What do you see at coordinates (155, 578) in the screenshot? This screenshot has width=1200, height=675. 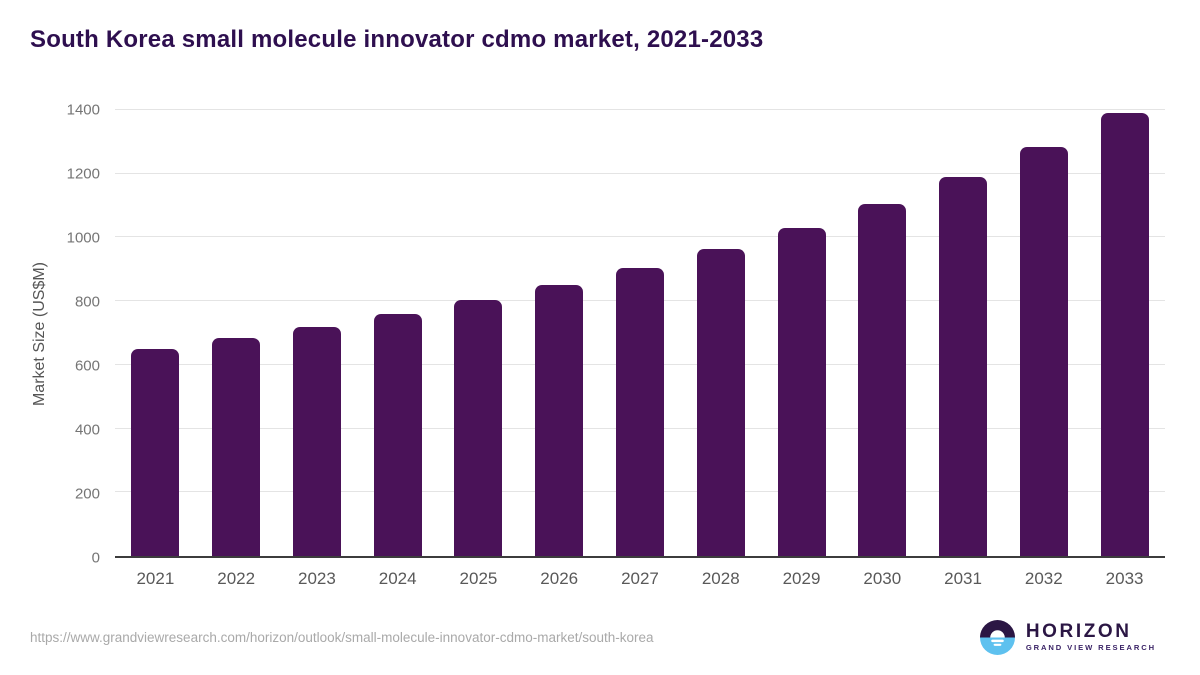 I see `x-label-2021: 2021` at bounding box center [155, 578].